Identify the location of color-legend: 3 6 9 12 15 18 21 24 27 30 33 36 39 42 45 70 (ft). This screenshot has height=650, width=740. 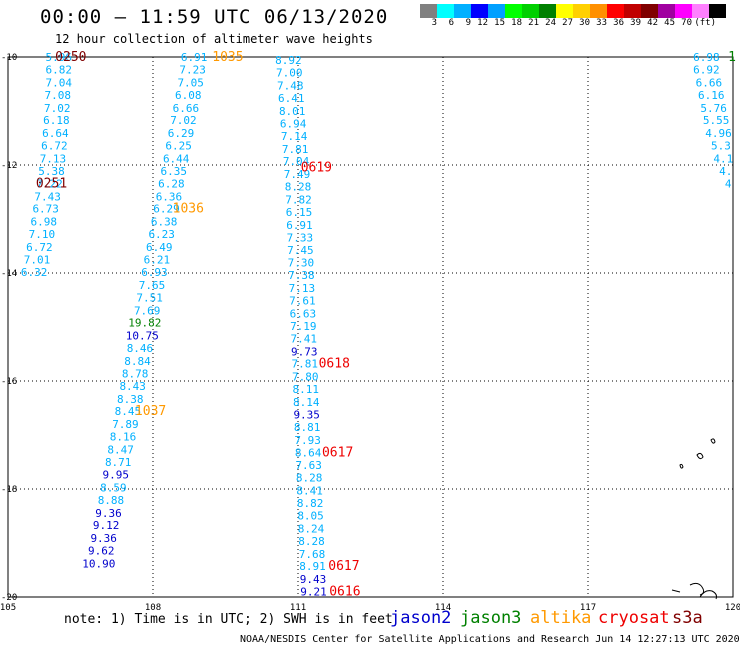
(573, 16).